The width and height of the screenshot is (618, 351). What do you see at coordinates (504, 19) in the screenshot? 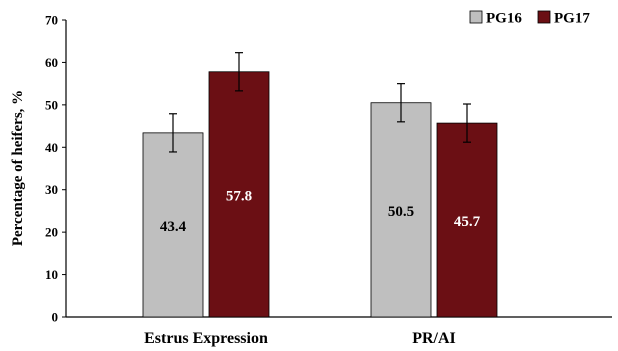
I see `legend-label-pg16: PG16` at bounding box center [504, 19].